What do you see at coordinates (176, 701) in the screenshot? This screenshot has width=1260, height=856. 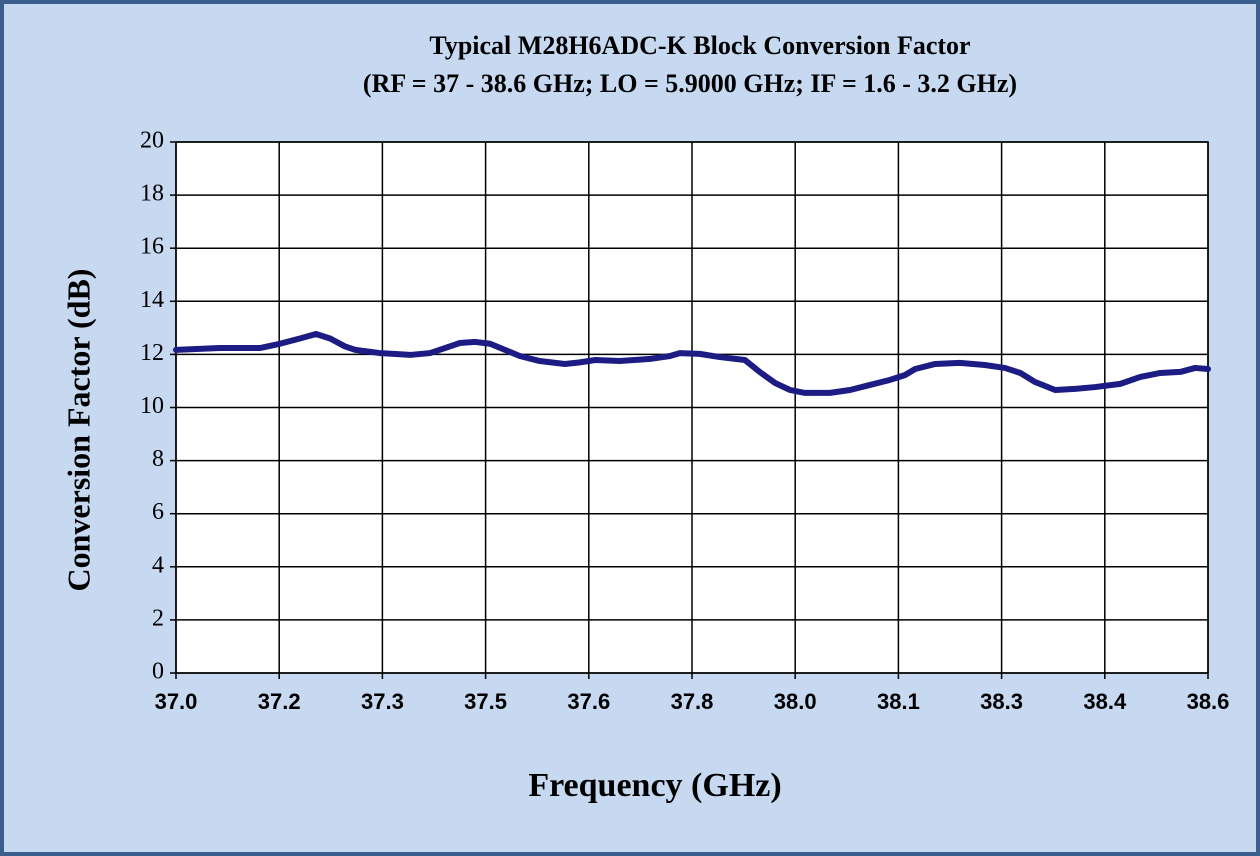 I see `x-tick-label: 37.0` at bounding box center [176, 701].